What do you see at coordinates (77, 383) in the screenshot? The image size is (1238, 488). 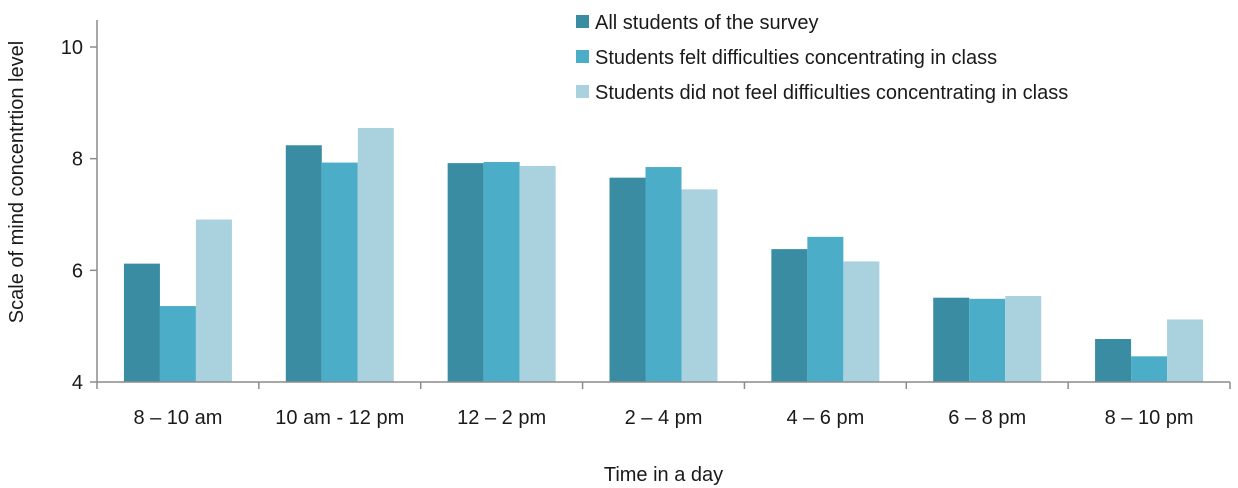 I see `y-tick-label: 4` at bounding box center [77, 383].